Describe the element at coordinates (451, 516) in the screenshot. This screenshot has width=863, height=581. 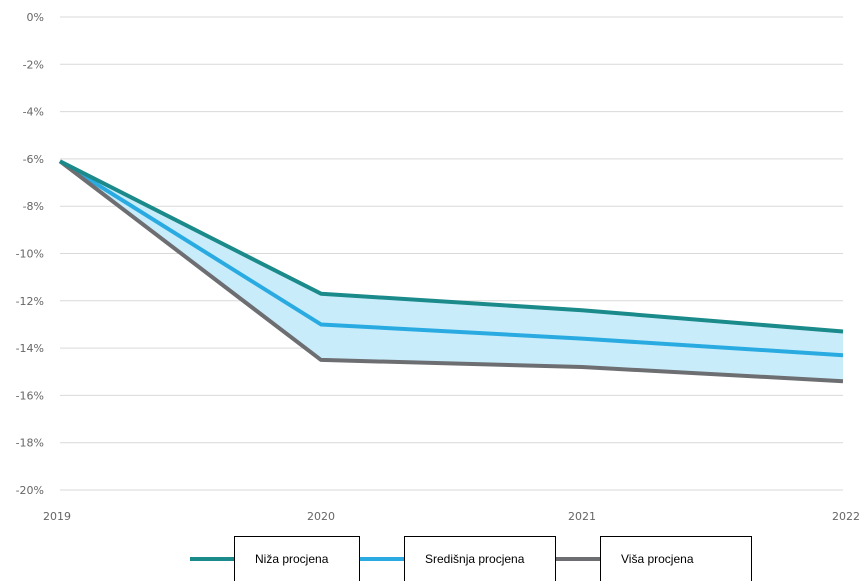
I see `x-axis-ticks: 2019 2020 2021 2022` at that location.